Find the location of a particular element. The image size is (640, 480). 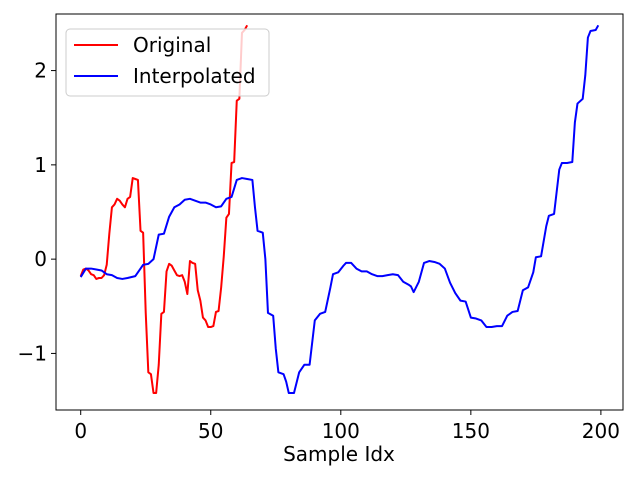

x-axis: 0 50 100 150 200 is located at coordinates (347, 426).